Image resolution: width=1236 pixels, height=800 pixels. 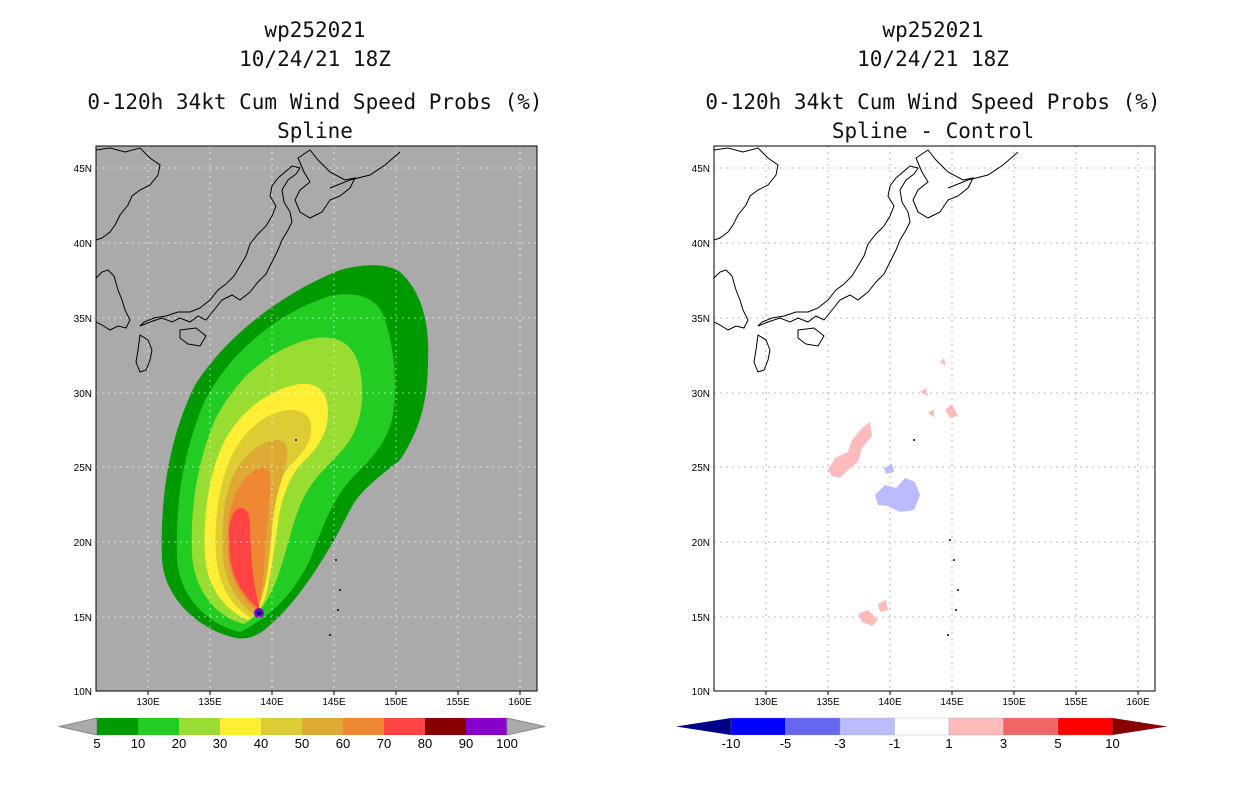 I want to click on prob-80-center, so click(x=259, y=613).